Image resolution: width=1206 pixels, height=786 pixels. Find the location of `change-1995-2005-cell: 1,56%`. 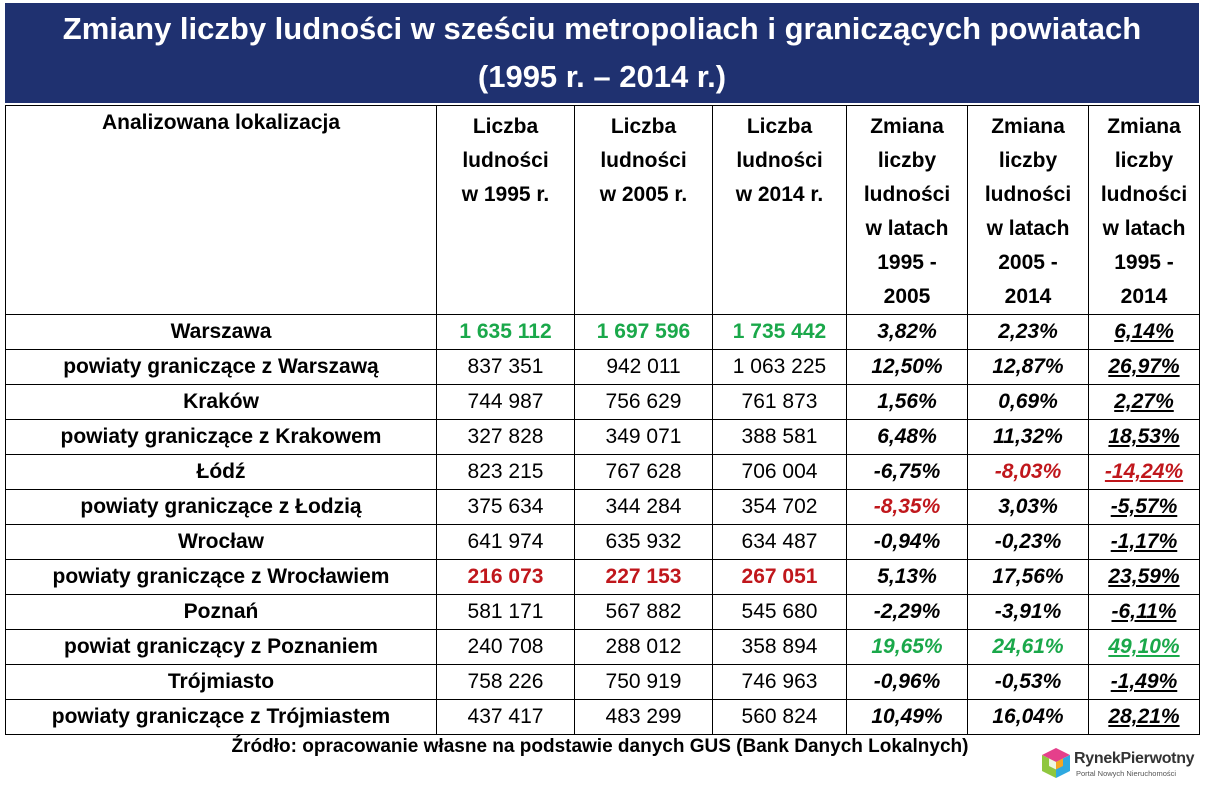

change-1995-2005-cell: 1,56% is located at coordinates (907, 402).